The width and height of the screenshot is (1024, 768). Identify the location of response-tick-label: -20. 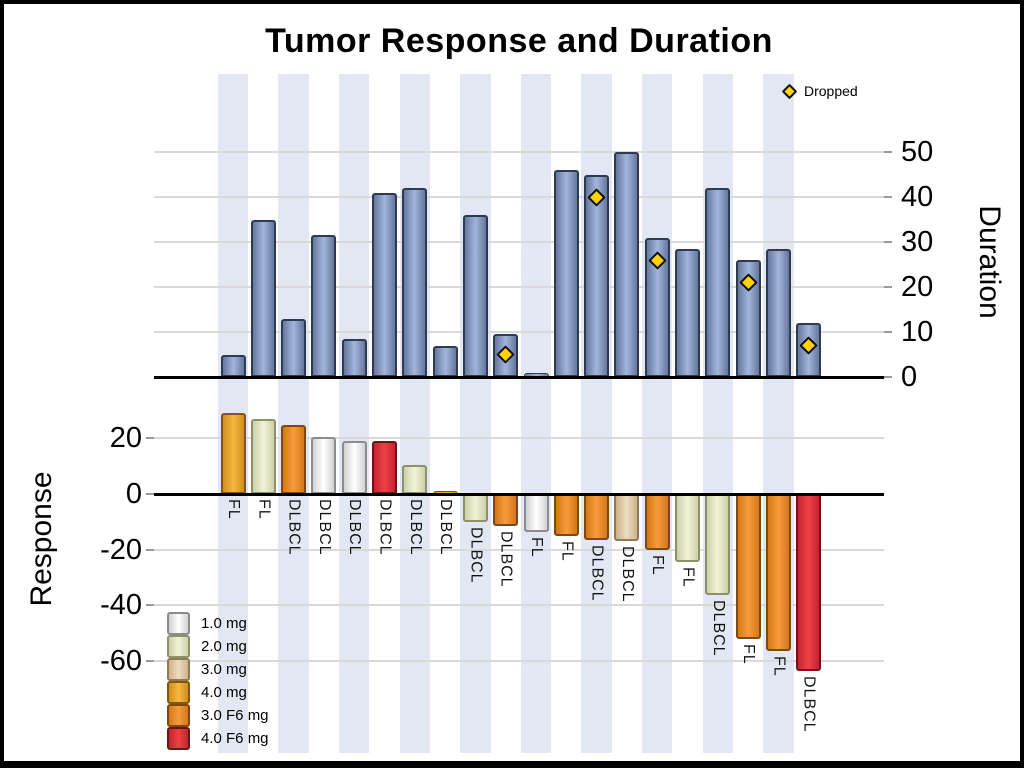
(121, 549).